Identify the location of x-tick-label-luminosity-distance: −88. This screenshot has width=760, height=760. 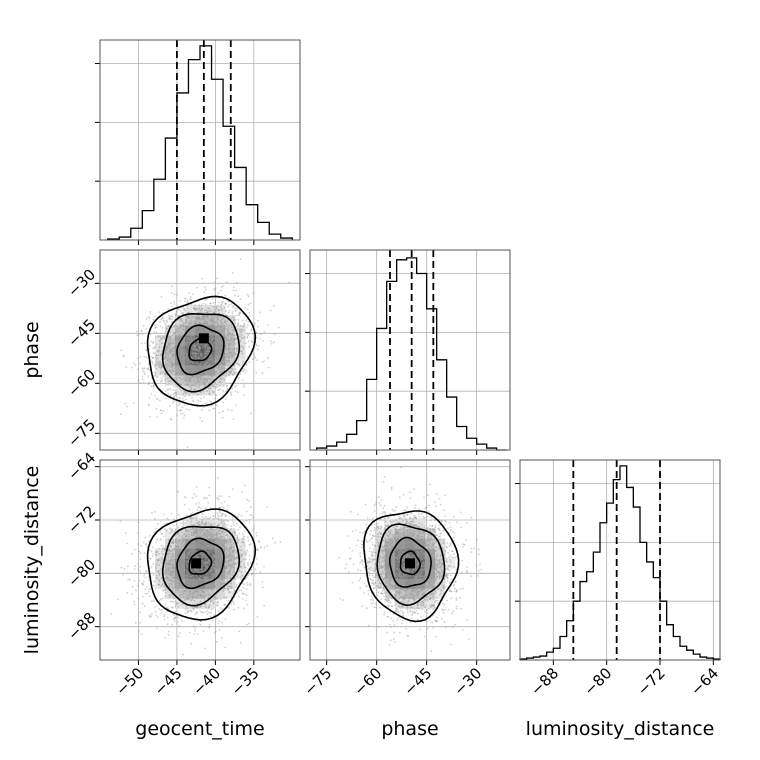
(544, 681).